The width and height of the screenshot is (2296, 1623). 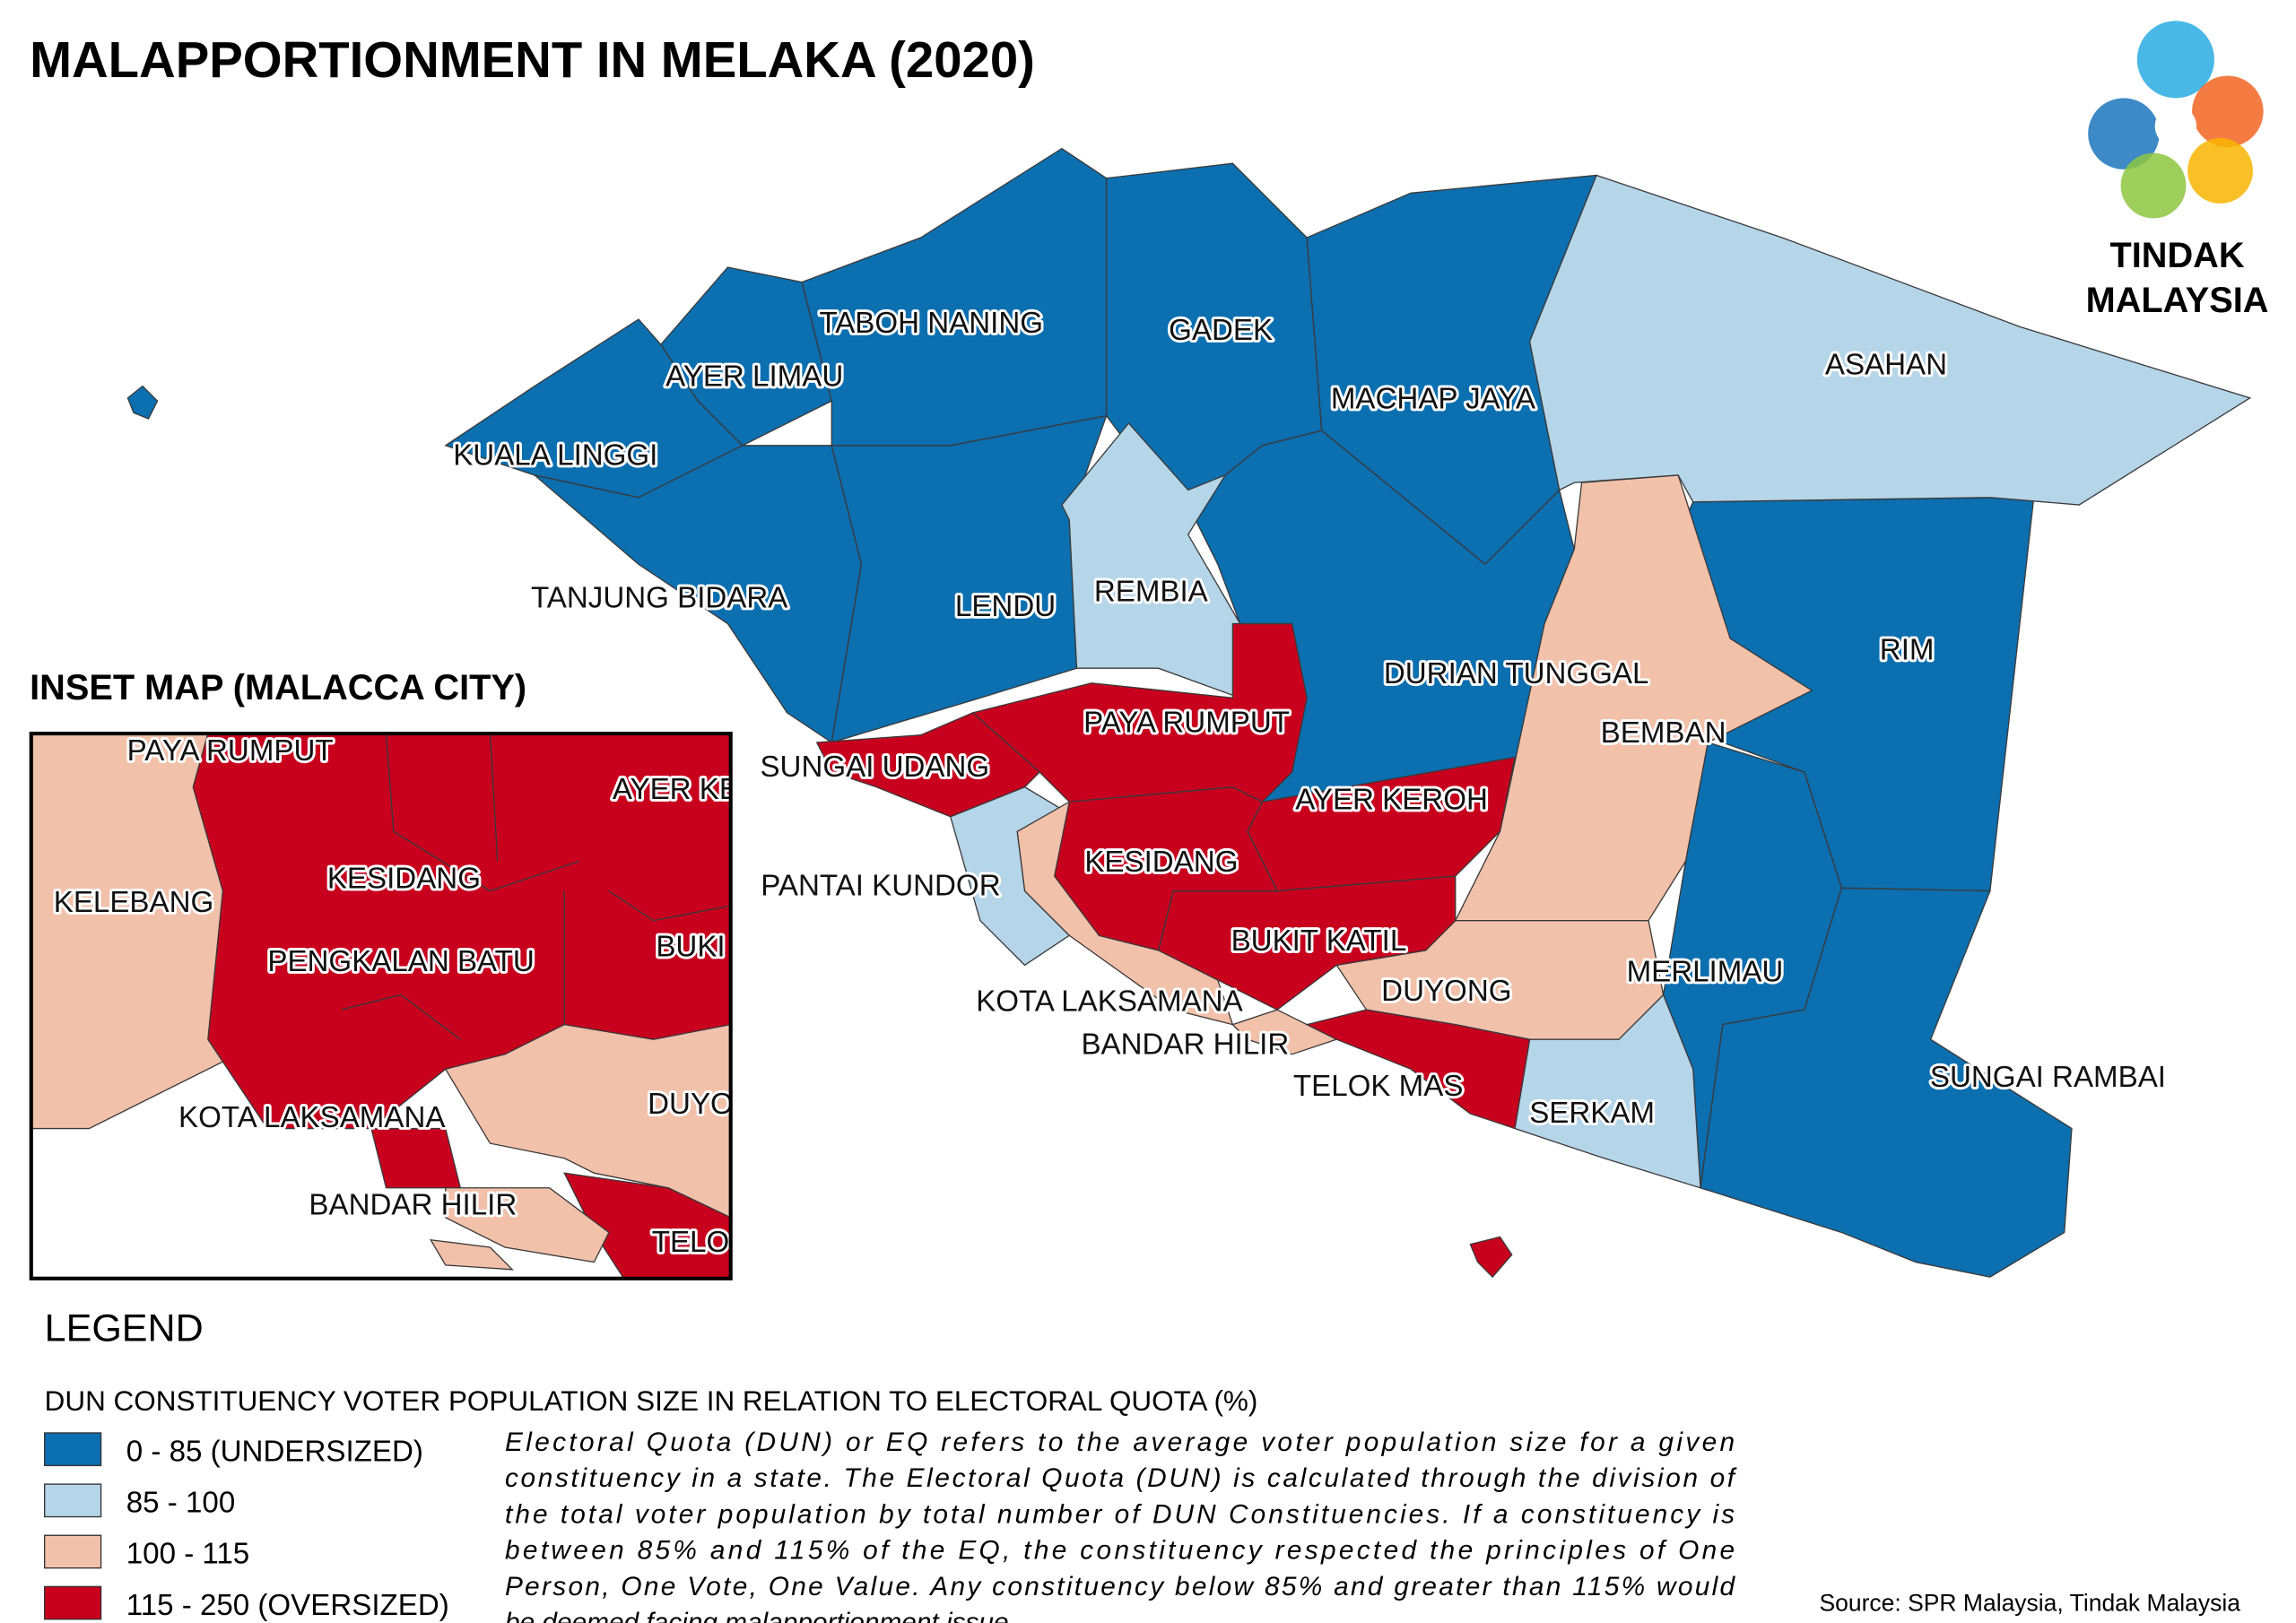 What do you see at coordinates (1592, 1113) in the screenshot?
I see `region-label: SERKAM` at bounding box center [1592, 1113].